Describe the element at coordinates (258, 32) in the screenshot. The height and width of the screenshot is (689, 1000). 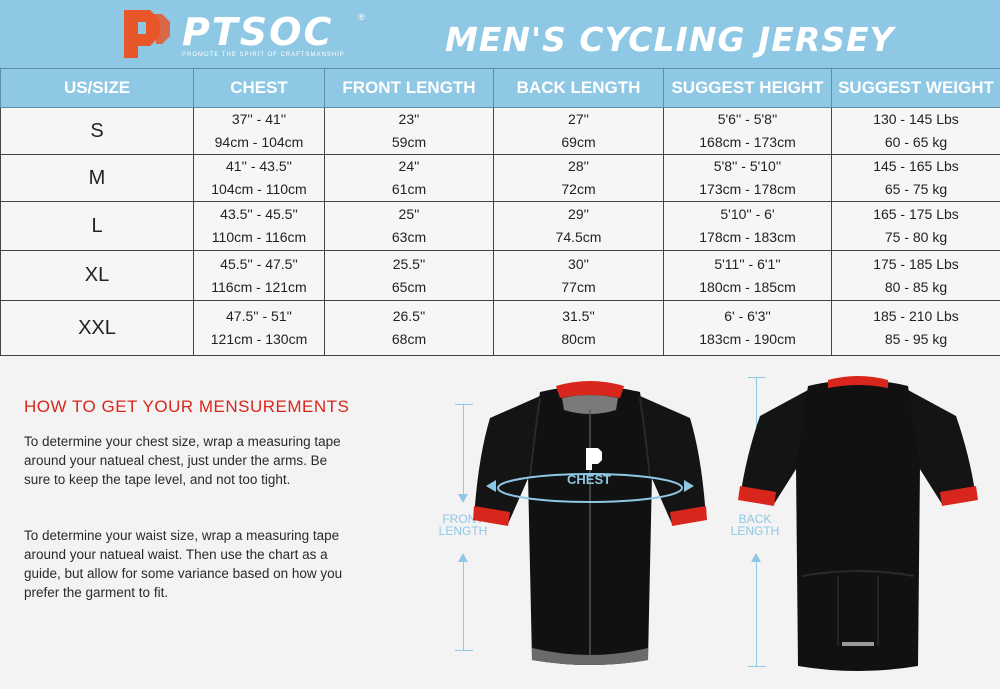
I see `brand-name: PTSOC` at that location.